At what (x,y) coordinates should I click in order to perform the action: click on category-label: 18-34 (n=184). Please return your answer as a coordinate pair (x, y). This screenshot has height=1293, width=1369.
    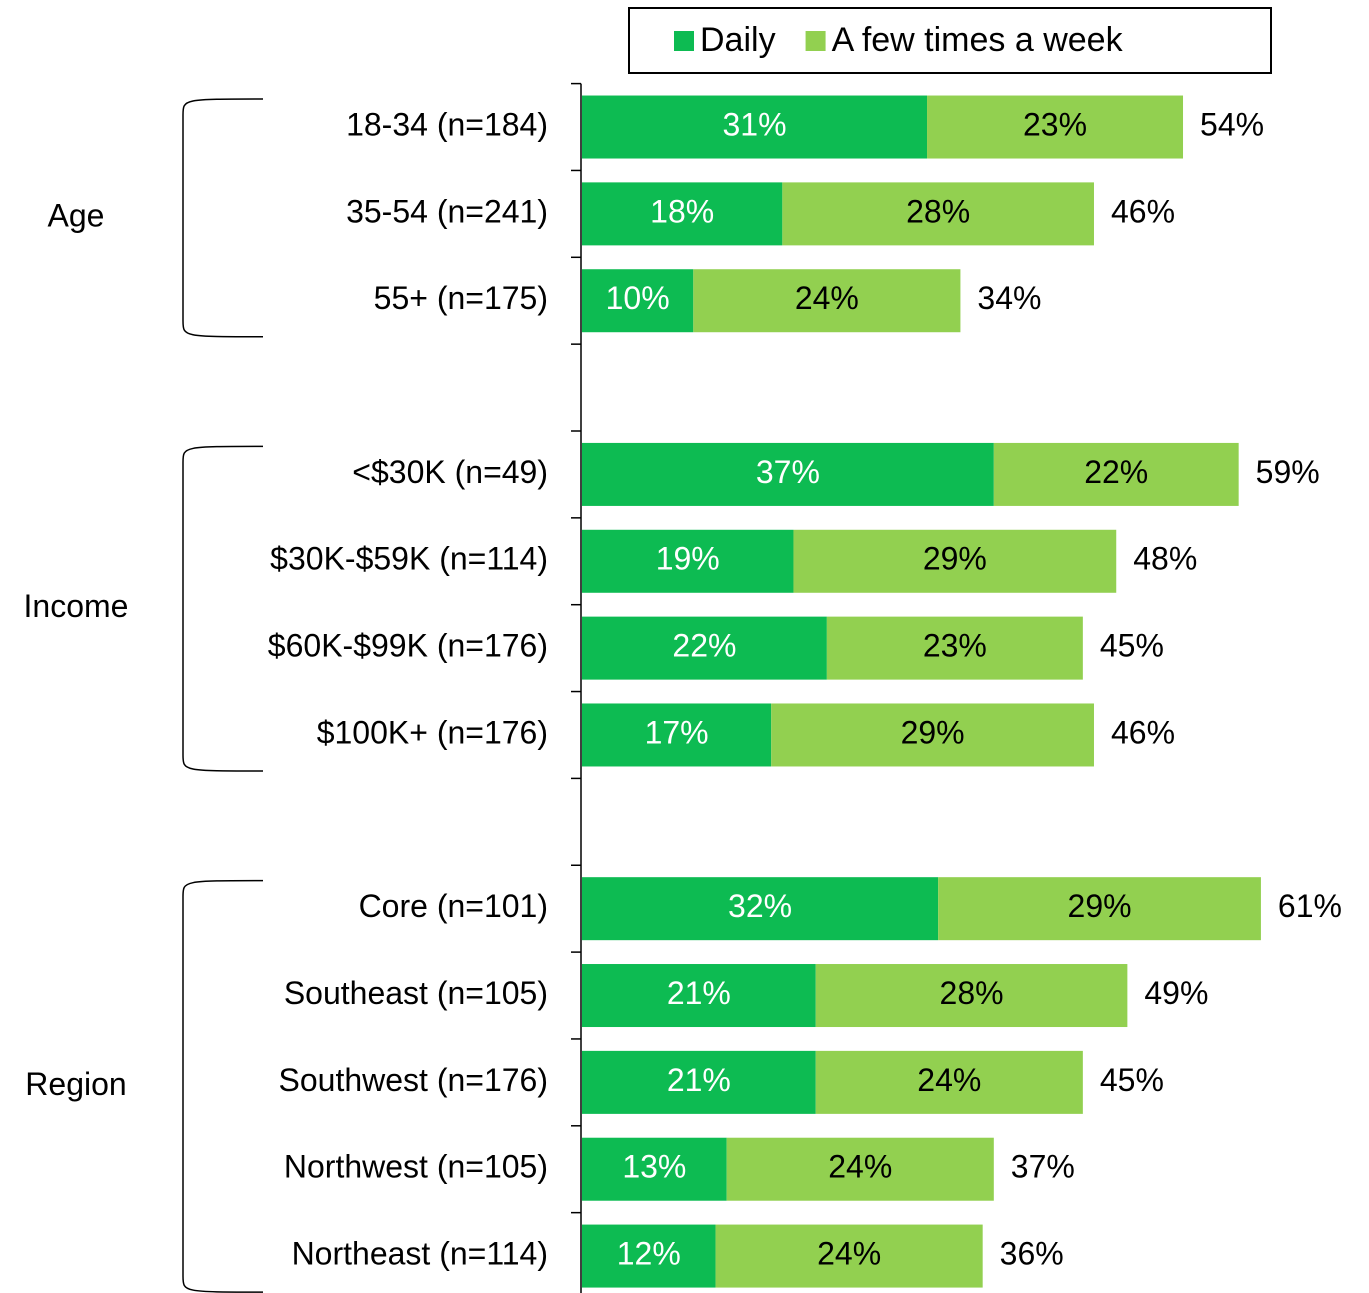
    Looking at the image, I should click on (447, 124).